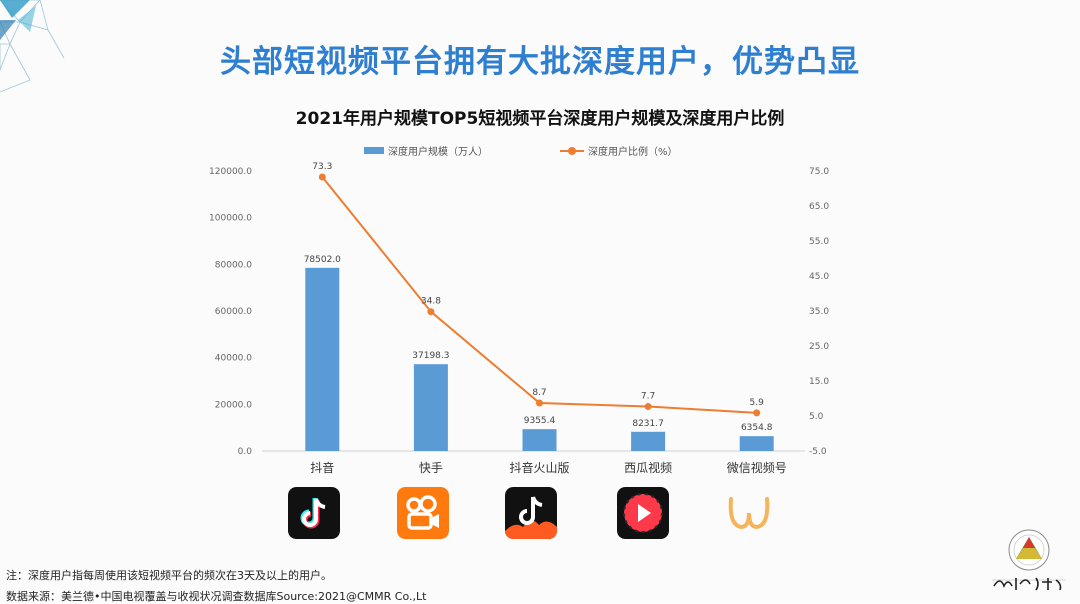 The image size is (1080, 604). What do you see at coordinates (423, 513) in the screenshot?
I see `kuaishou-icon` at bounding box center [423, 513].